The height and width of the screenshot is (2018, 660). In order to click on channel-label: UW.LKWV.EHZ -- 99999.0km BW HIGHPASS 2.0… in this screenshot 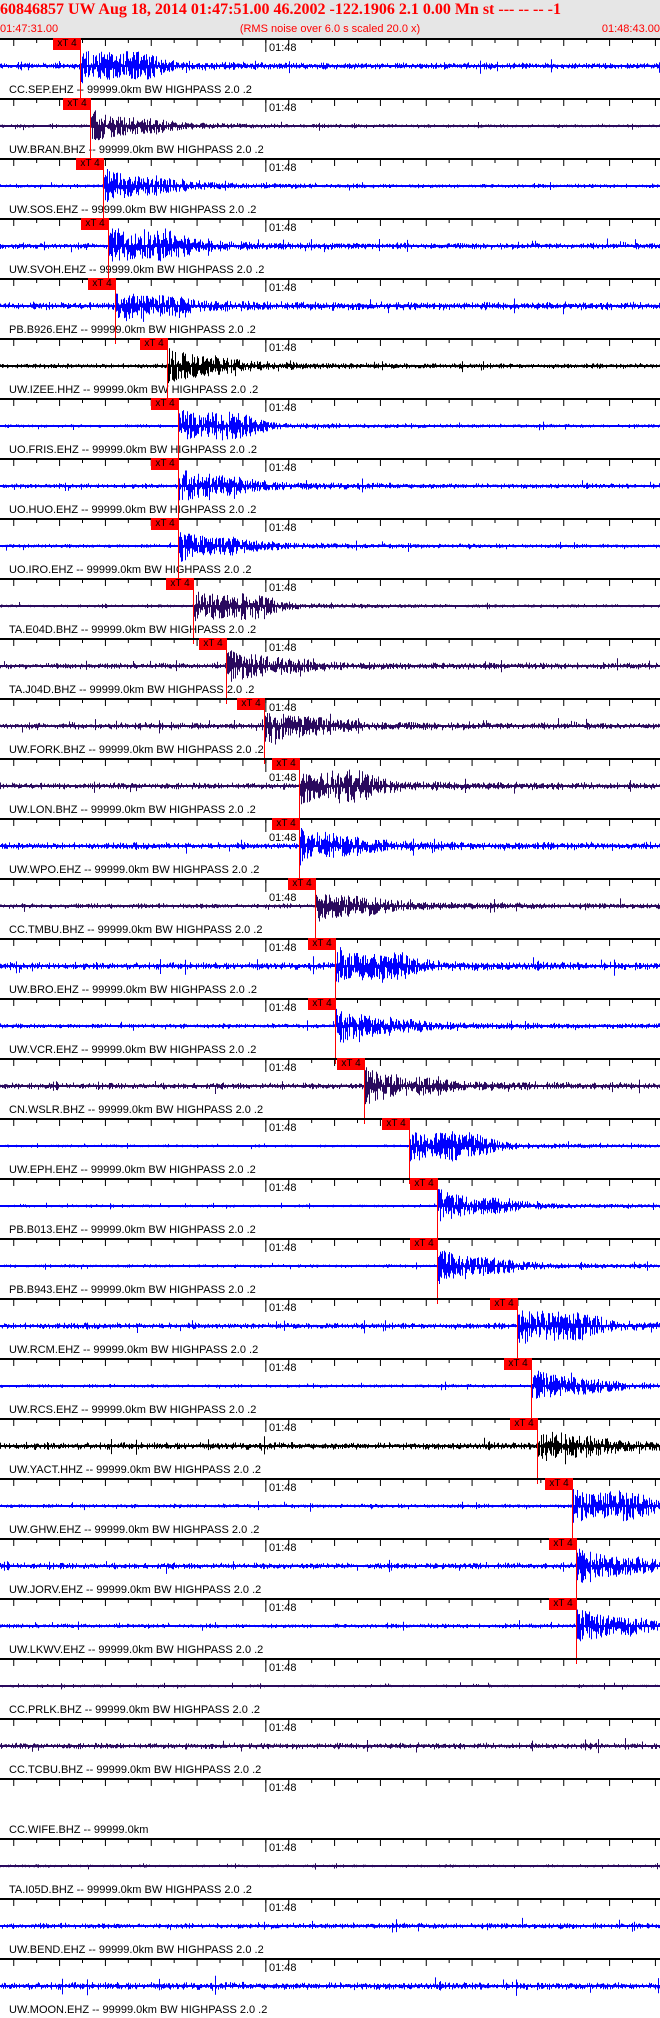, I will do `click(136, 1650)`.